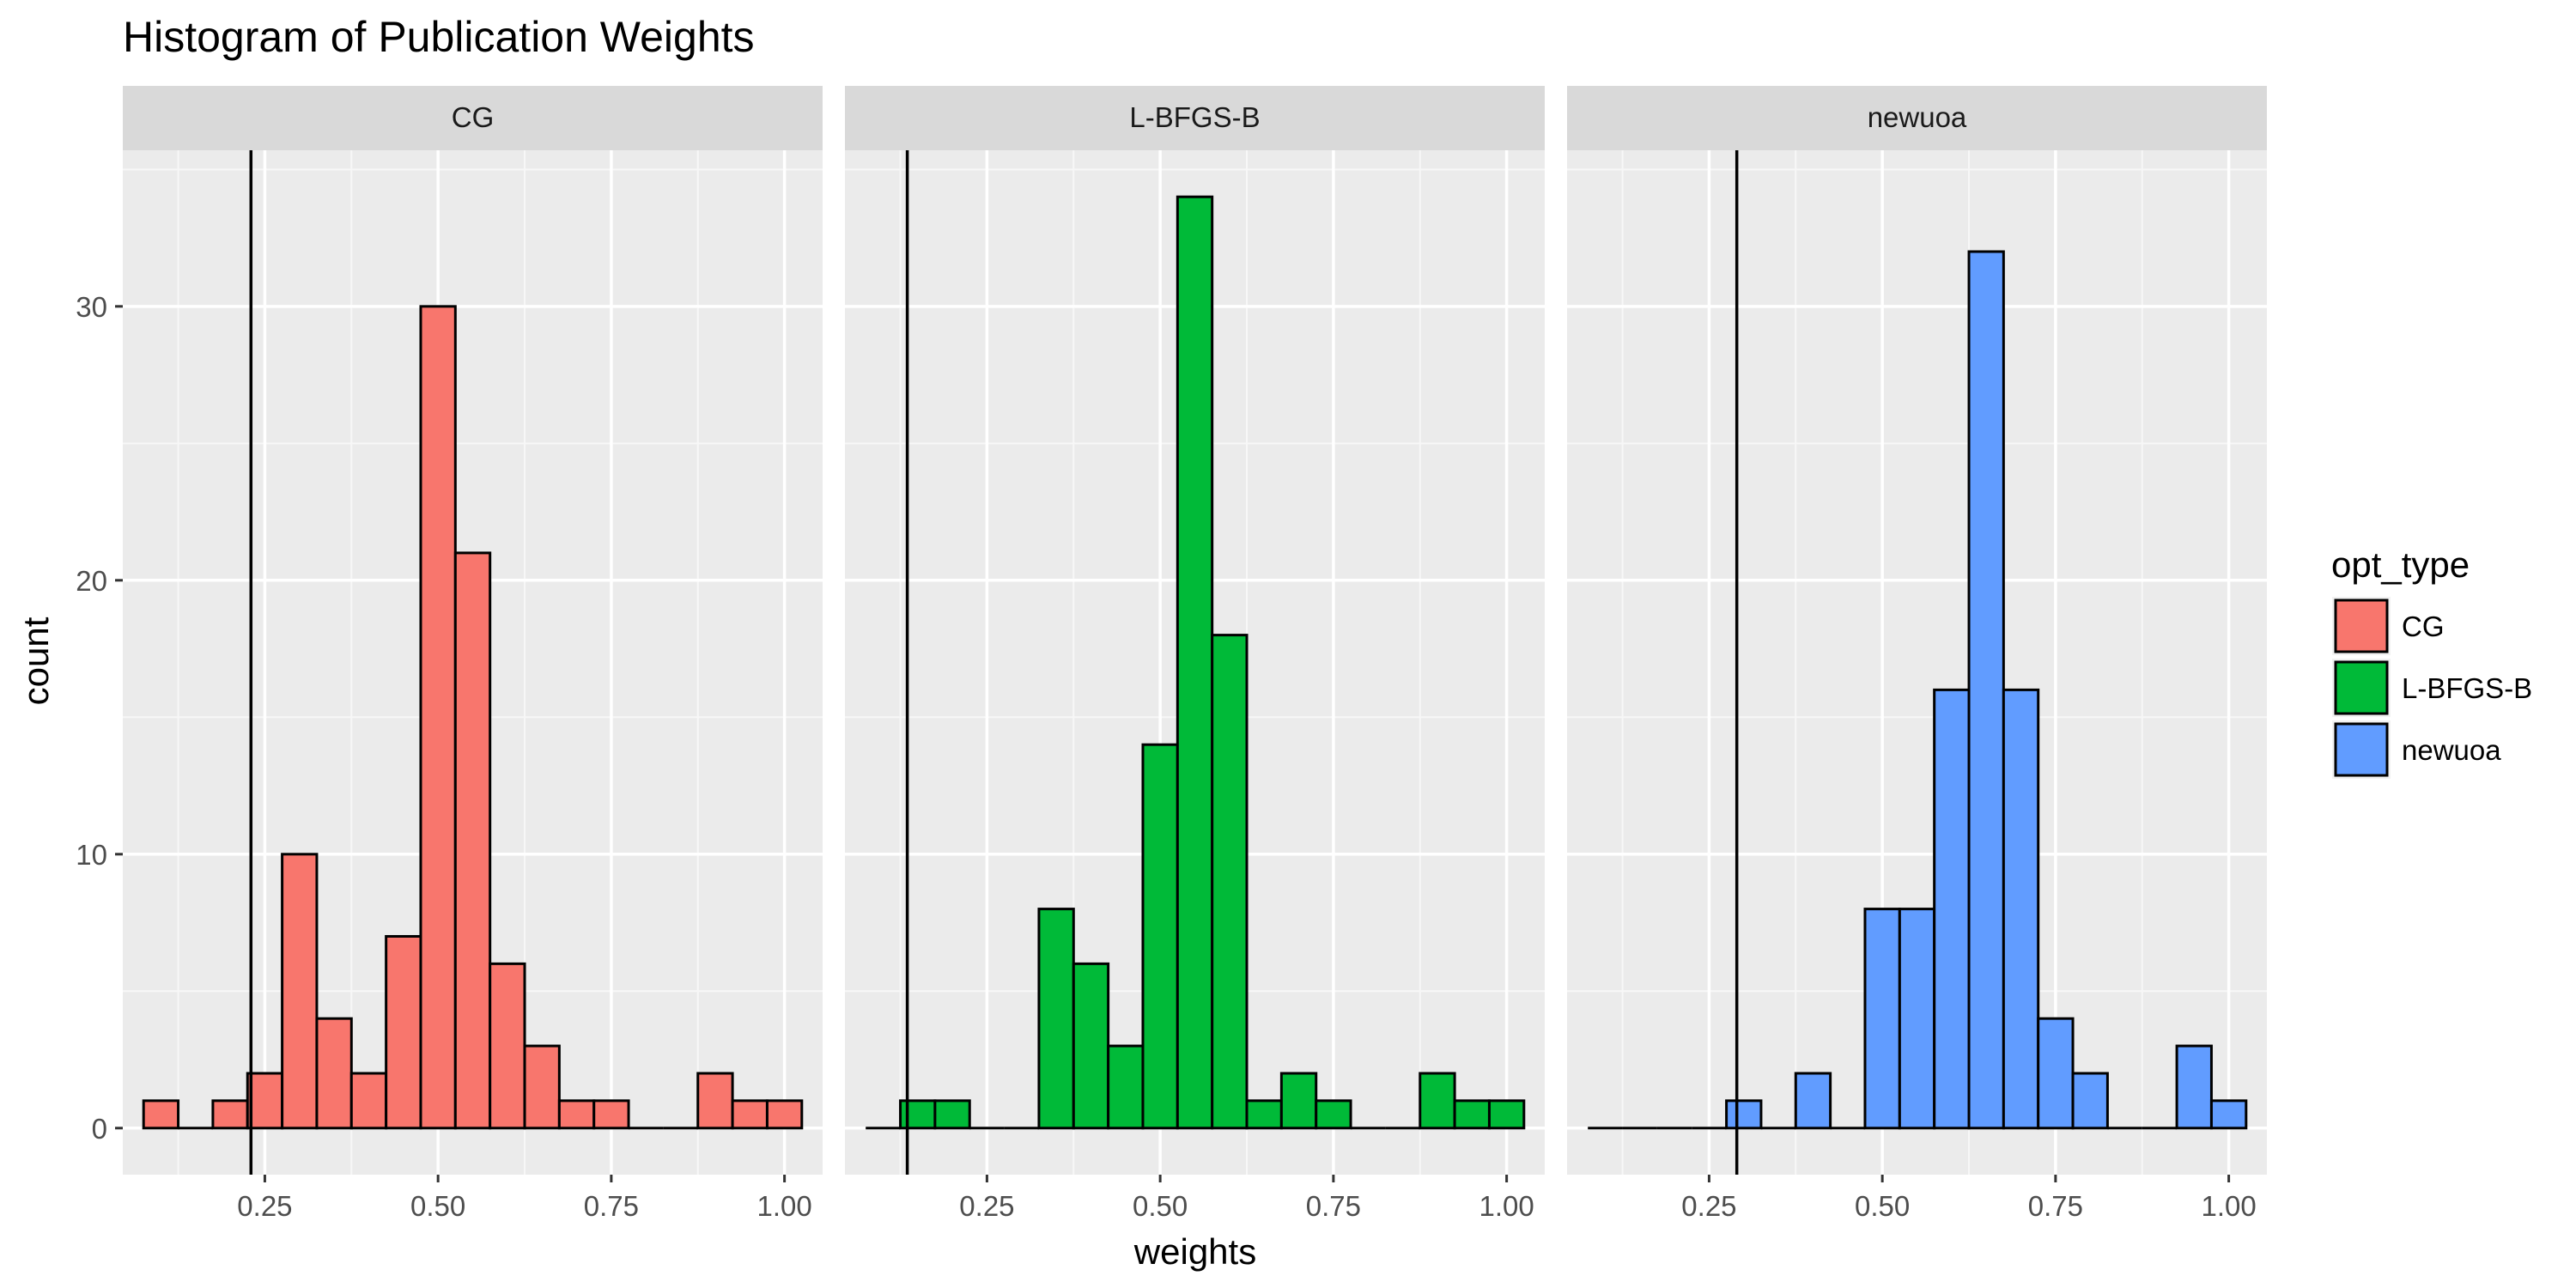  I want to click on legend-title: opt_type, so click(2400, 565).